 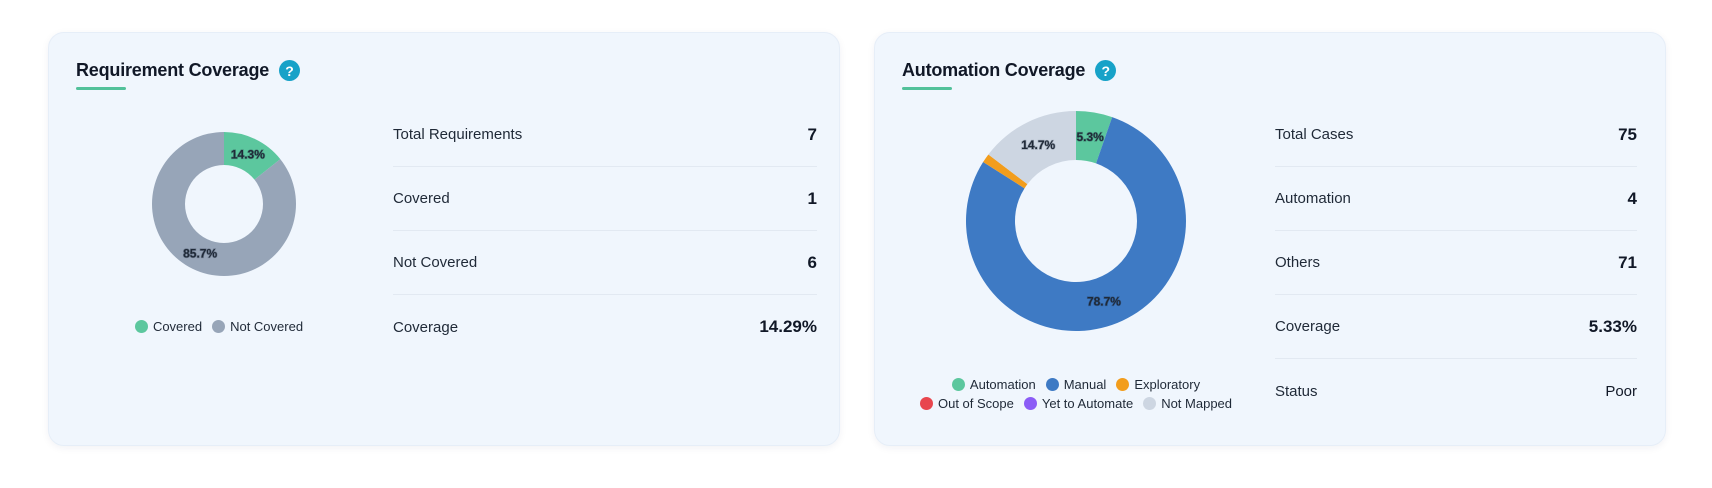 I want to click on stat-value: 14.29%, so click(x=788, y=326).